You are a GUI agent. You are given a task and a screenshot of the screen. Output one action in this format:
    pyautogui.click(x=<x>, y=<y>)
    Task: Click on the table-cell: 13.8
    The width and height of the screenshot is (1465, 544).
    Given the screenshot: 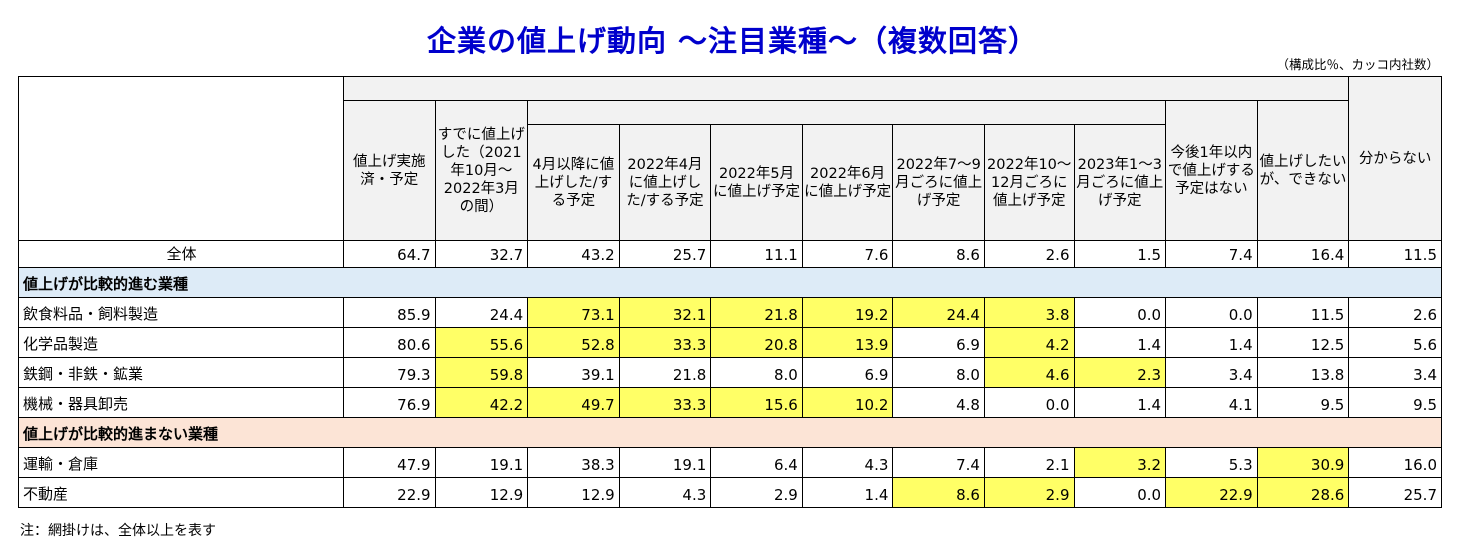 What is the action you would take?
    pyautogui.click(x=1303, y=372)
    